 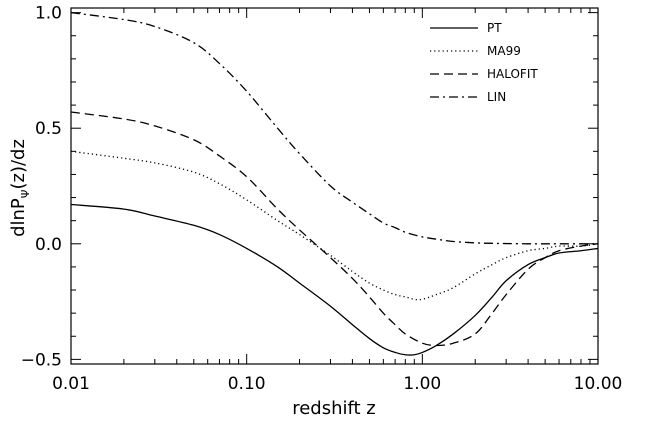 What do you see at coordinates (48, 245) in the screenshot?
I see `y-tick-label: 0.0` at bounding box center [48, 245].